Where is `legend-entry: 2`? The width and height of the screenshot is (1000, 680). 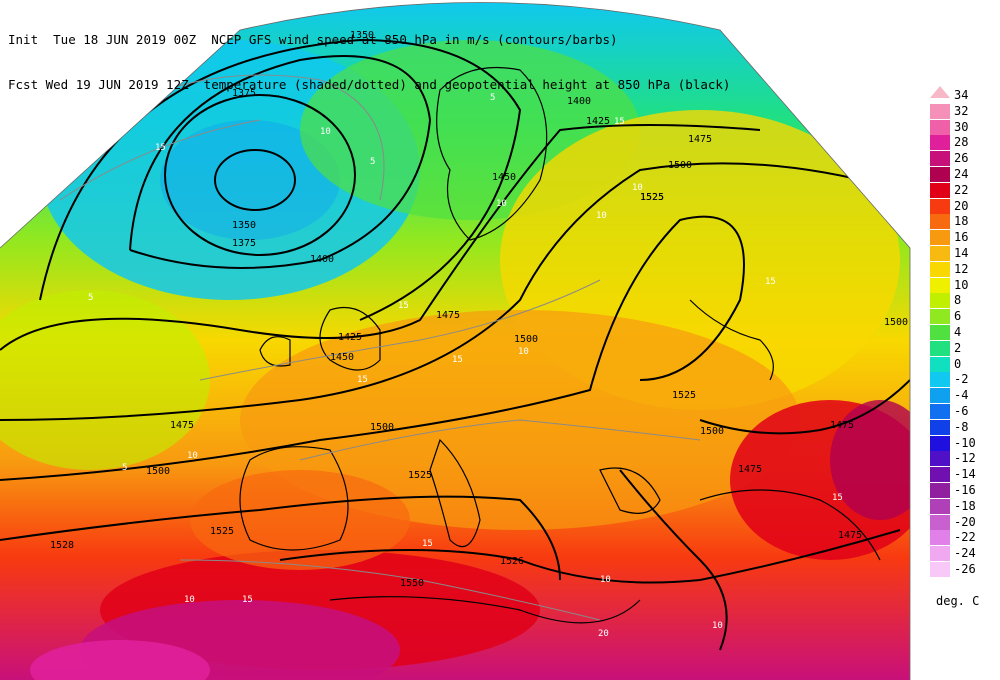
legend-entry: 2 is located at coordinates (963, 348).